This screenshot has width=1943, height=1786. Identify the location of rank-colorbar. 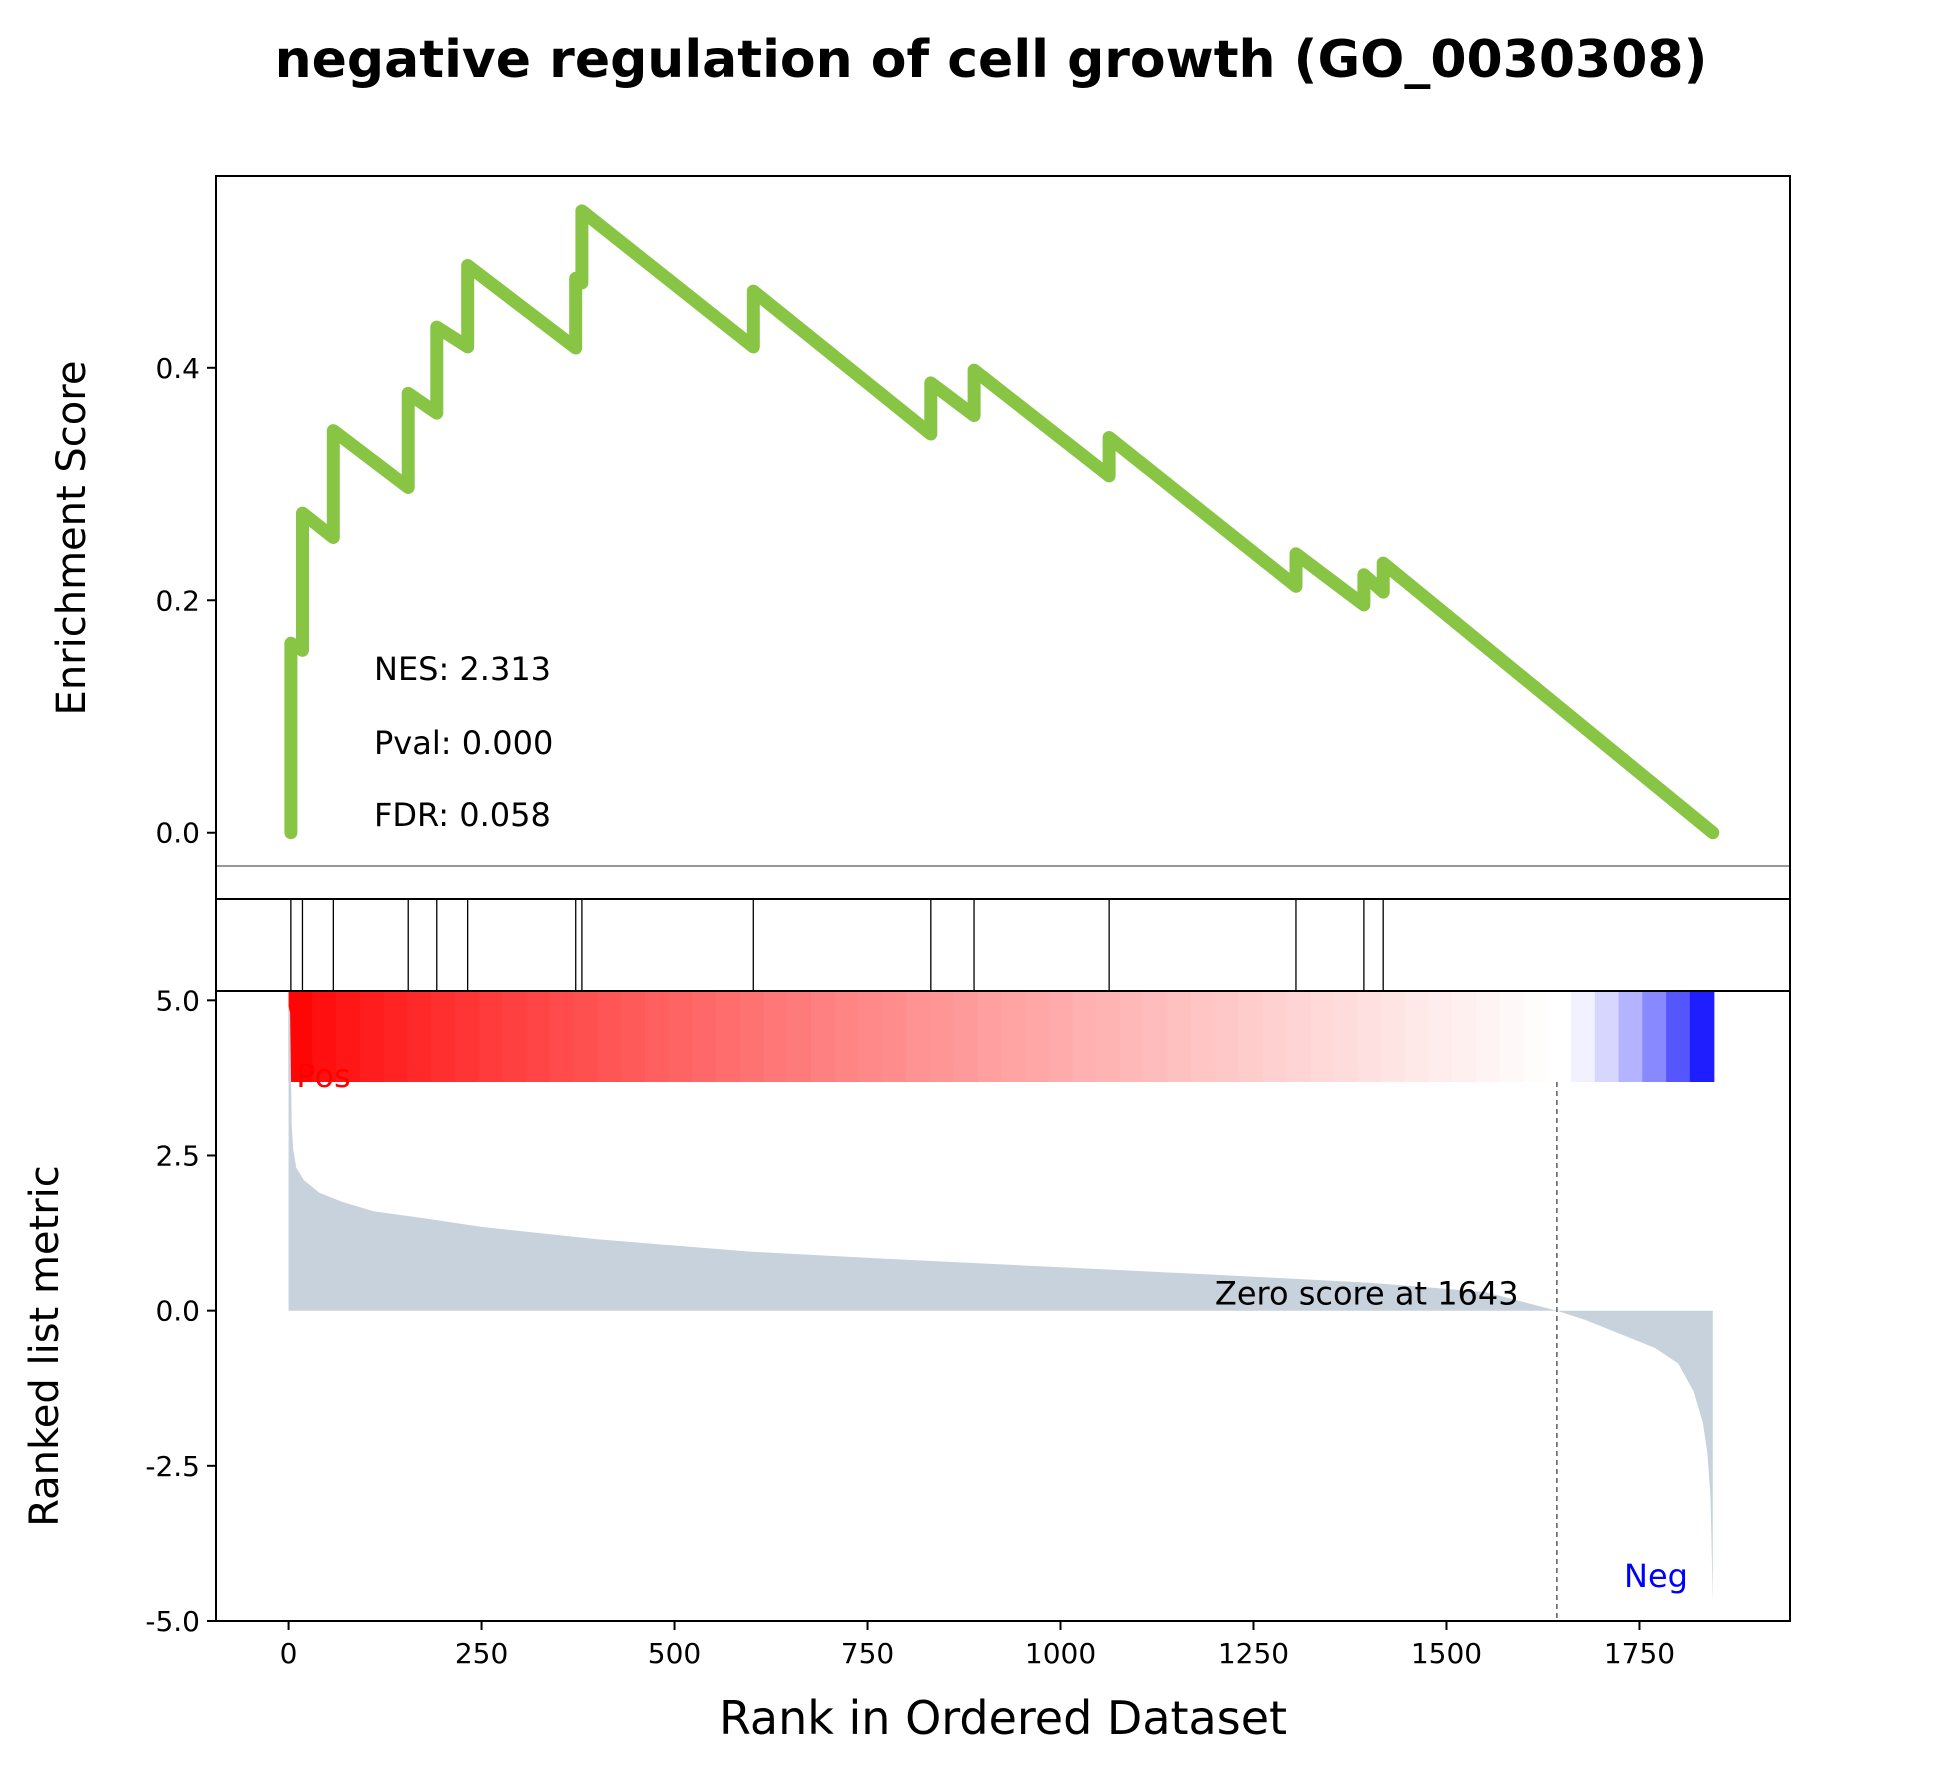
(1001, 1036).